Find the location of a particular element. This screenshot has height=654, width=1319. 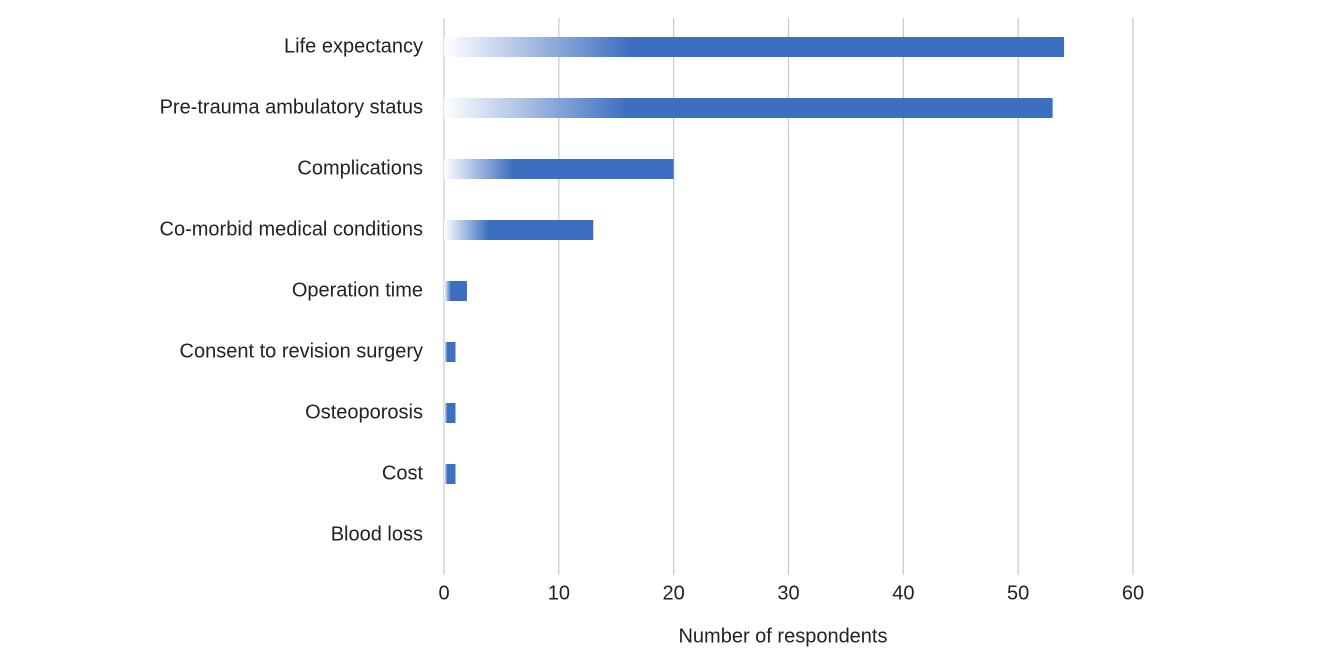

y-tick-label: Consent to revision surgery is located at coordinates (301, 351).